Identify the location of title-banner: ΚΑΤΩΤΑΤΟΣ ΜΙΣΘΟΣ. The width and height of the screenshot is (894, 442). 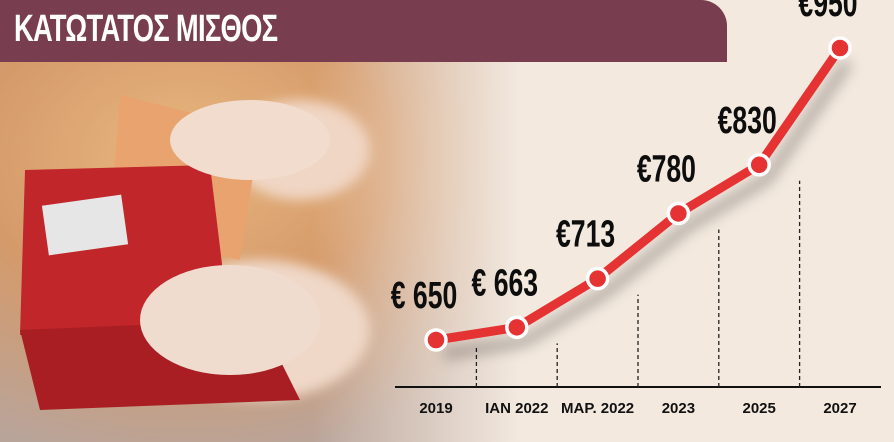
(363, 31).